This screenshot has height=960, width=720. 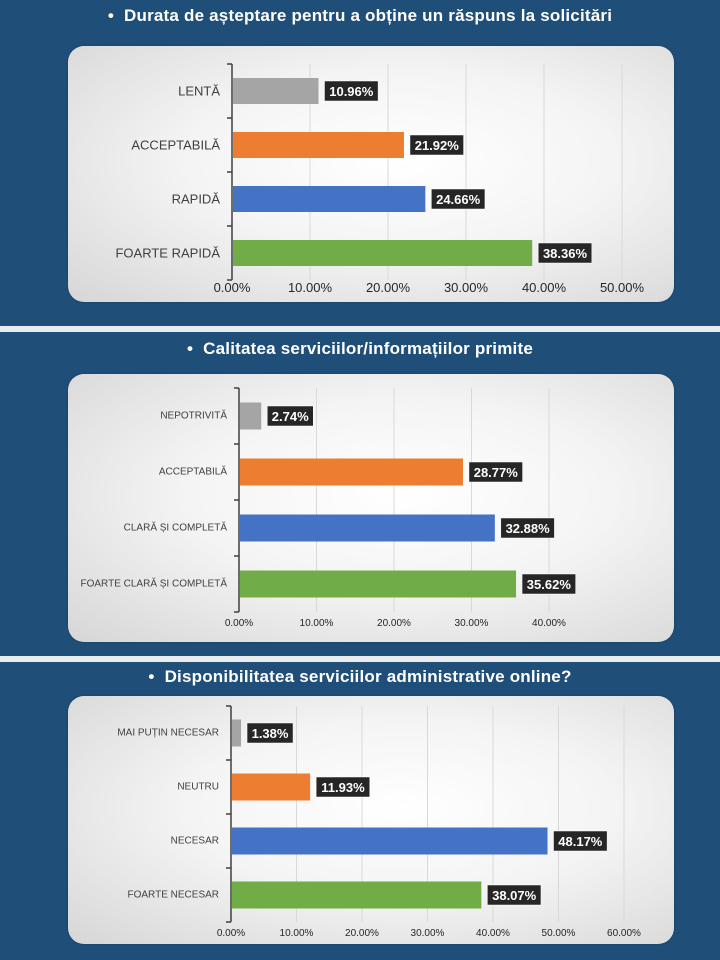 What do you see at coordinates (168, 733) in the screenshot?
I see `category-label: MAI PUȚIN NECESAR` at bounding box center [168, 733].